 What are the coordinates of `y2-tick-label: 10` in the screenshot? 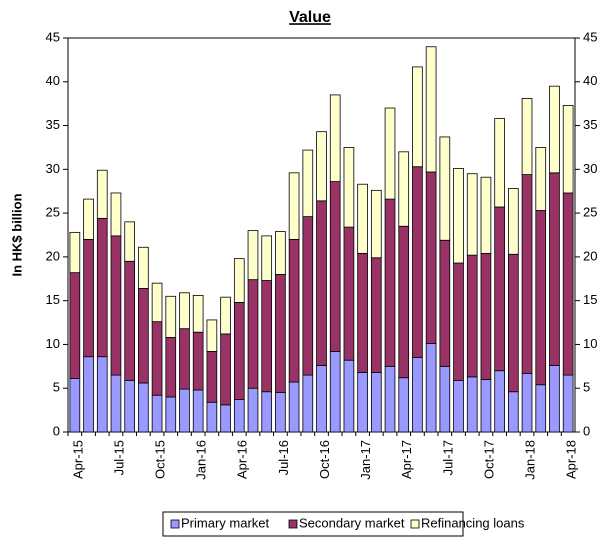 It's located at (590, 343).